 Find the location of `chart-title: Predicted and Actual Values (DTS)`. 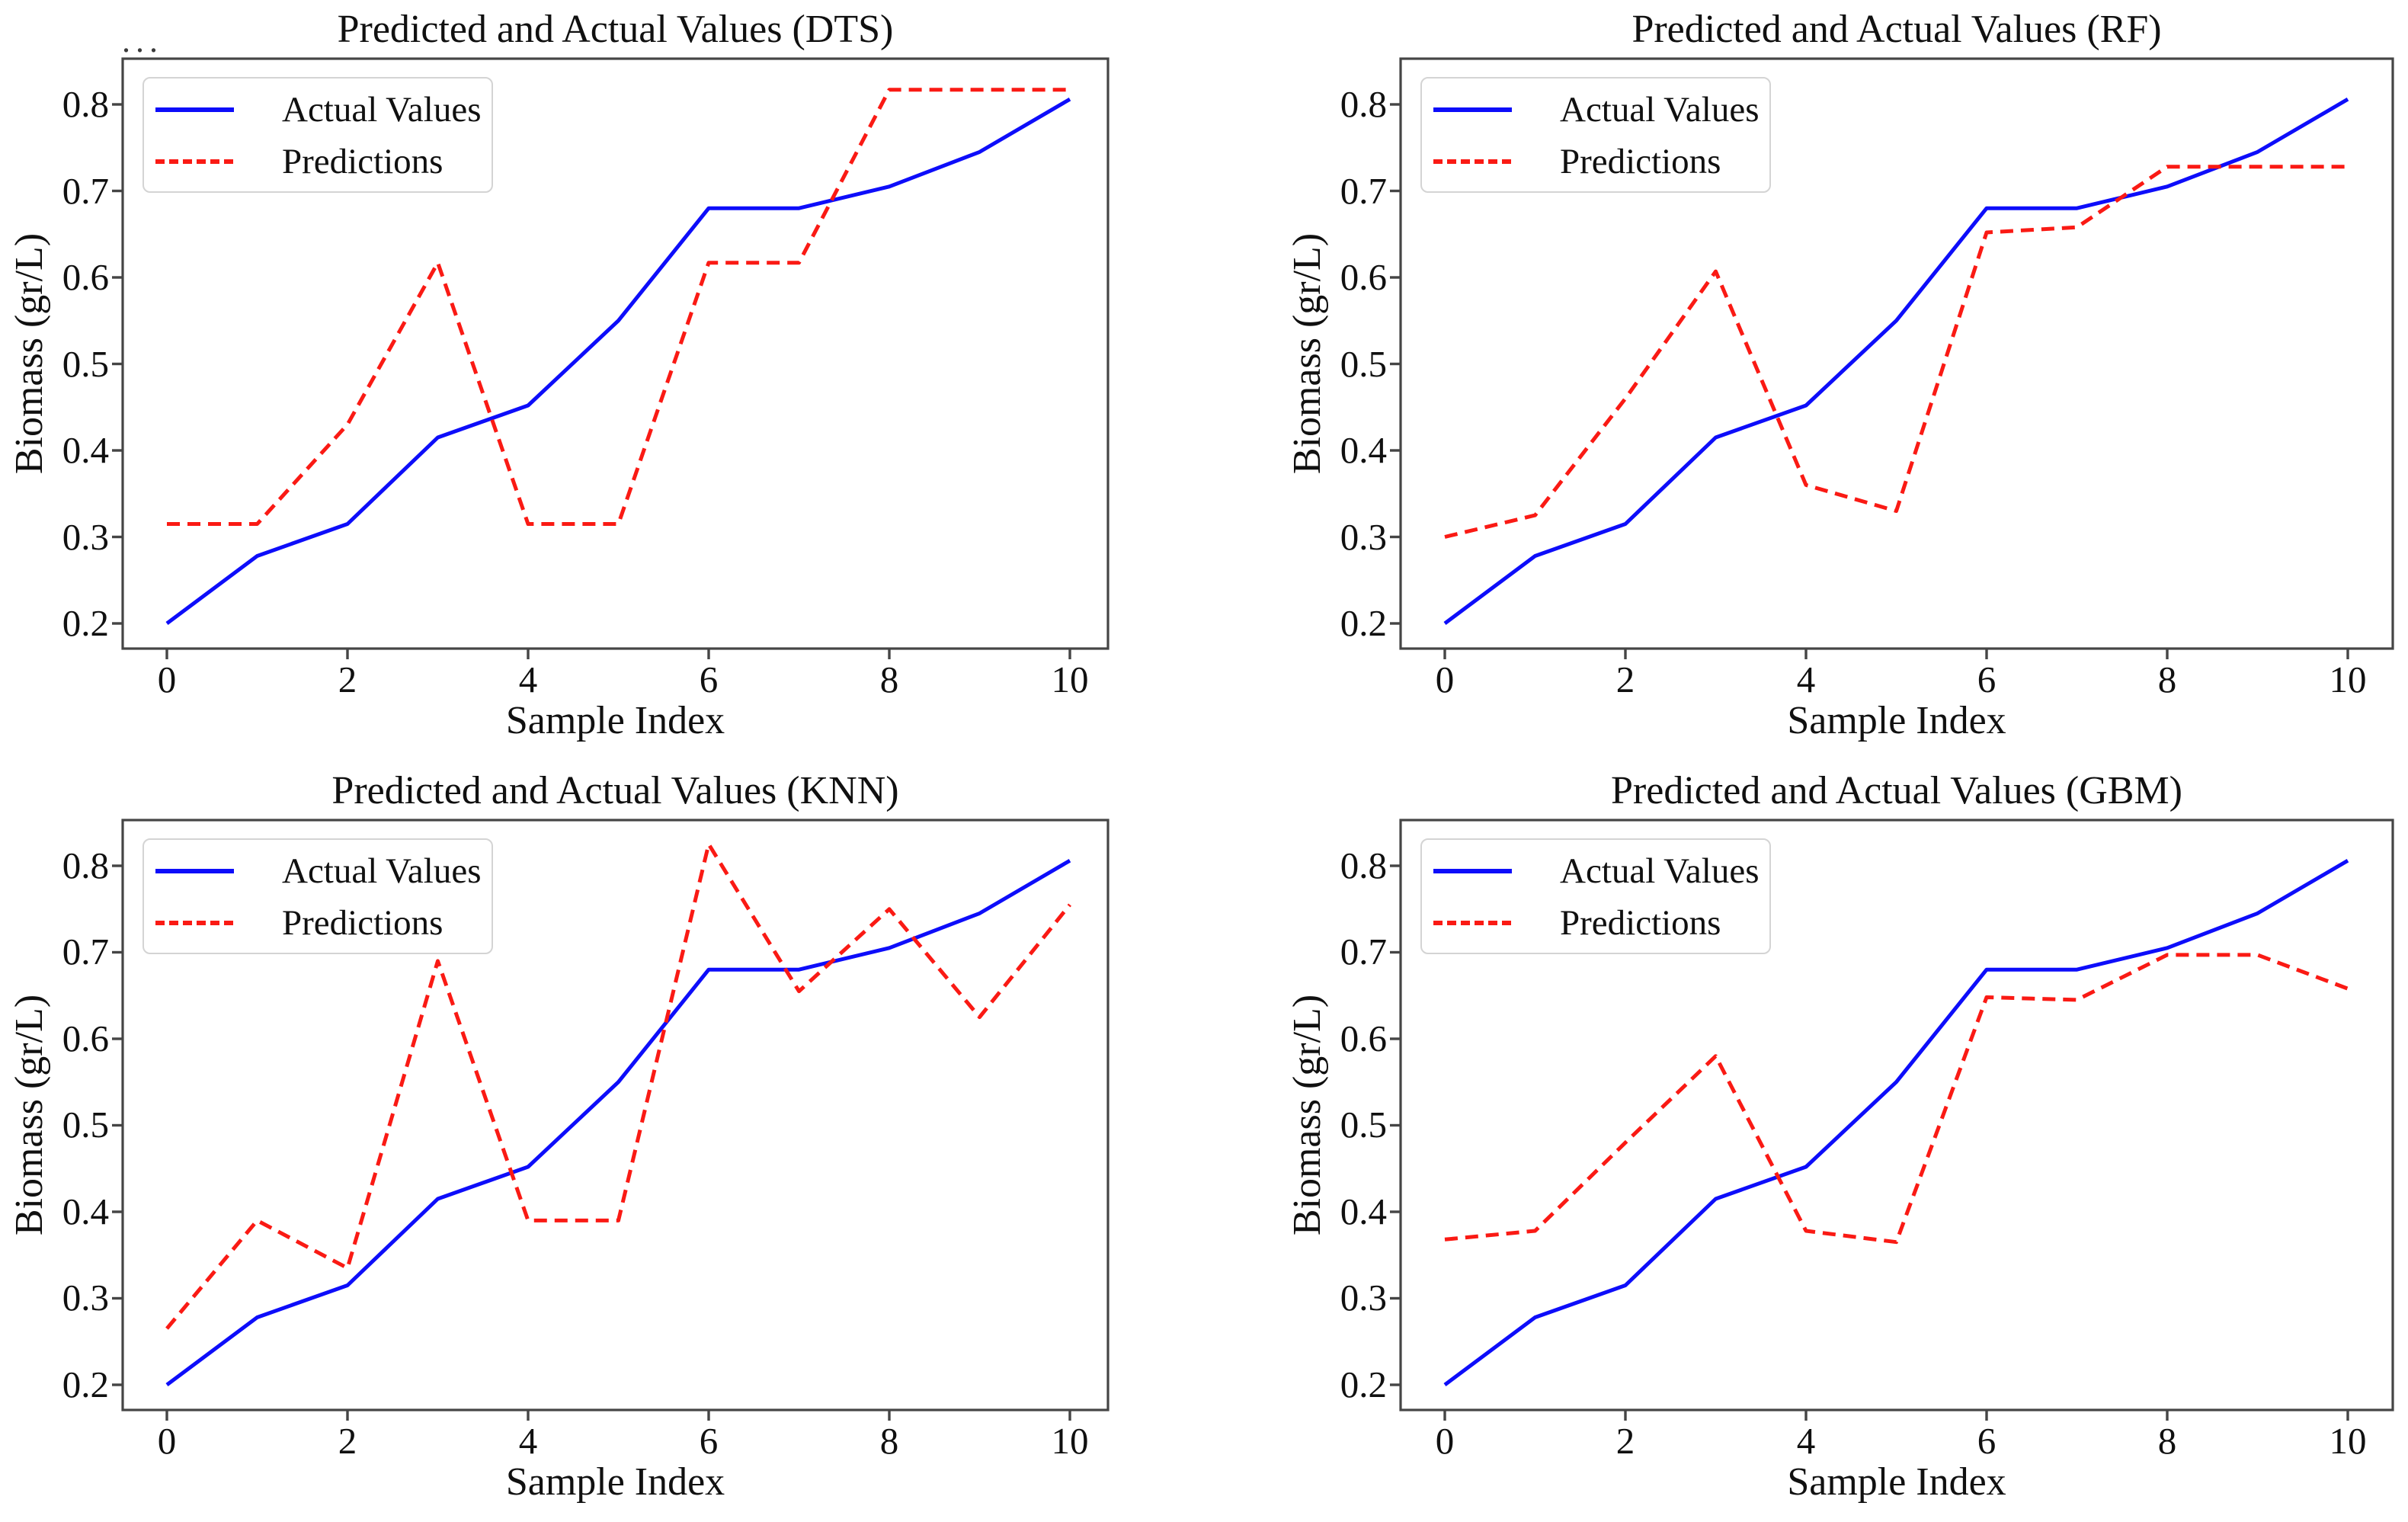

chart-title: Predicted and Actual Values (DTS) is located at coordinates (615, 29).